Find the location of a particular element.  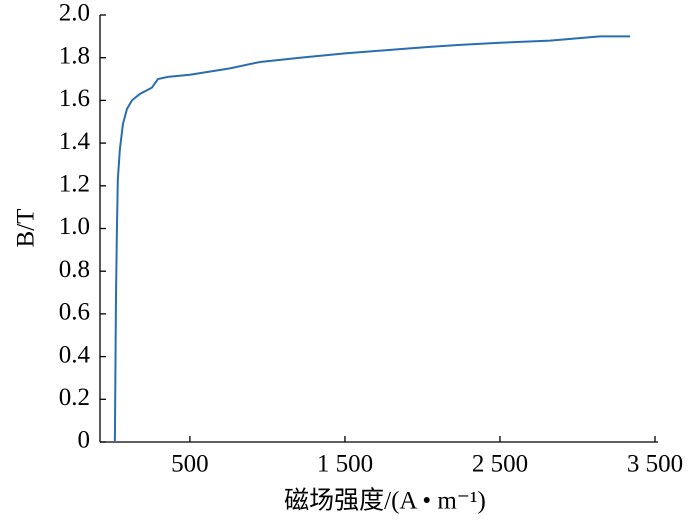

y-tick-label: 0.2 is located at coordinates (74, 397).